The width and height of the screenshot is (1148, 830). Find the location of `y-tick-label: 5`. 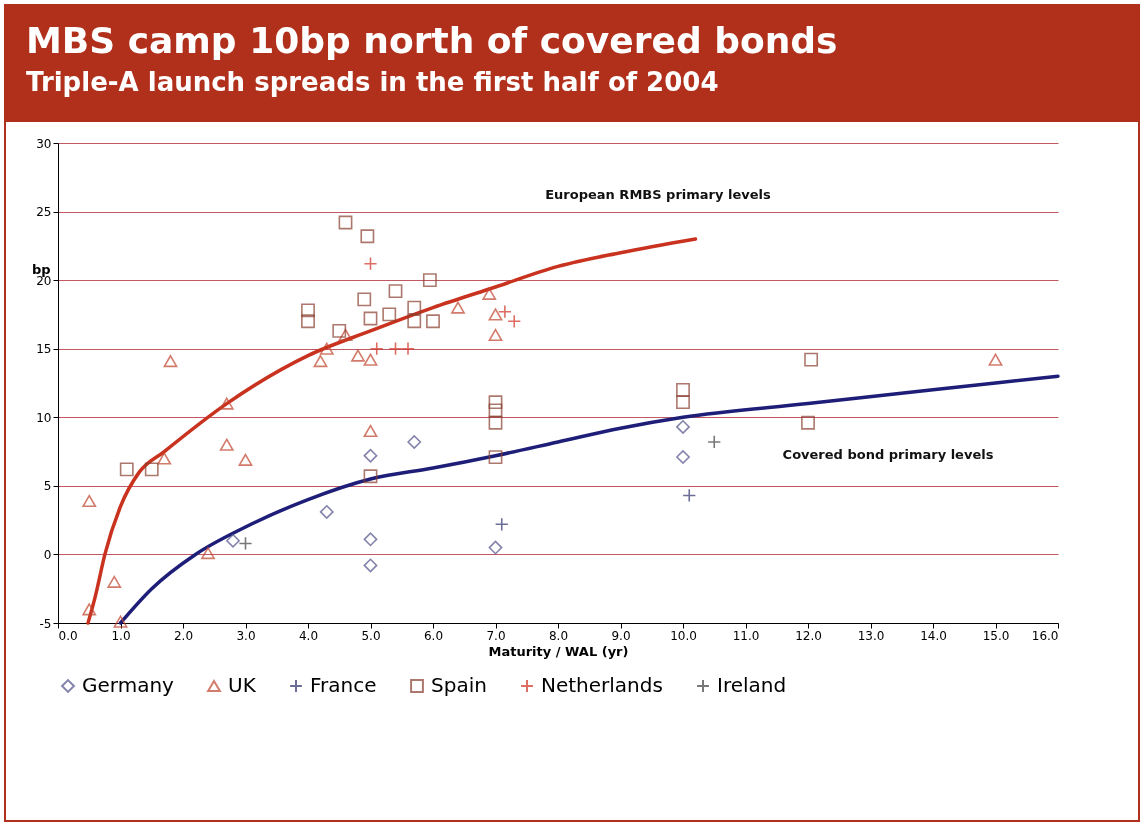

y-tick-label: 5 is located at coordinates (47, 486).